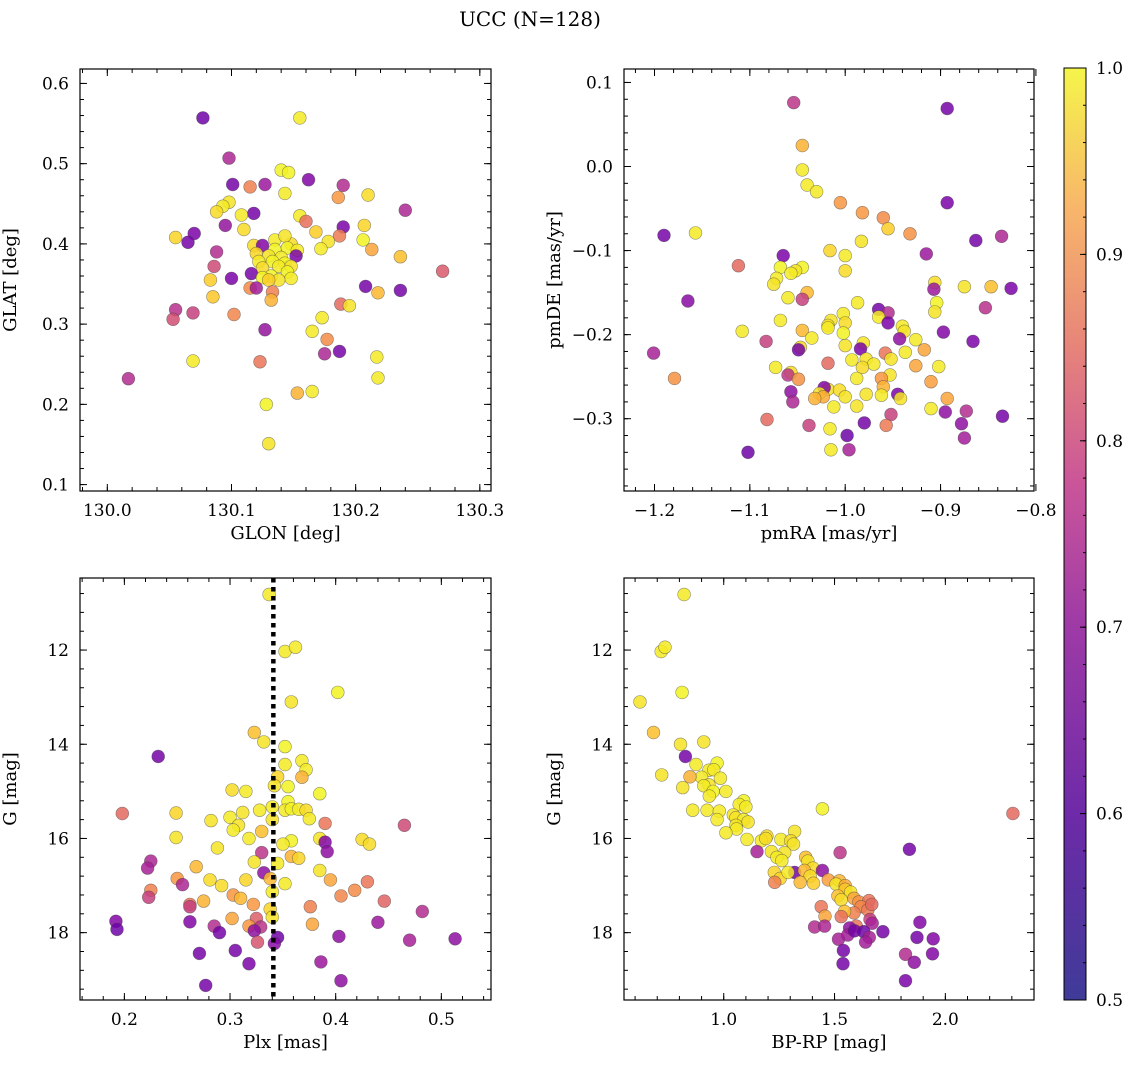 This screenshot has width=1136, height=1068. I want to click on y-tick-label: −0.2, so click(592, 336).